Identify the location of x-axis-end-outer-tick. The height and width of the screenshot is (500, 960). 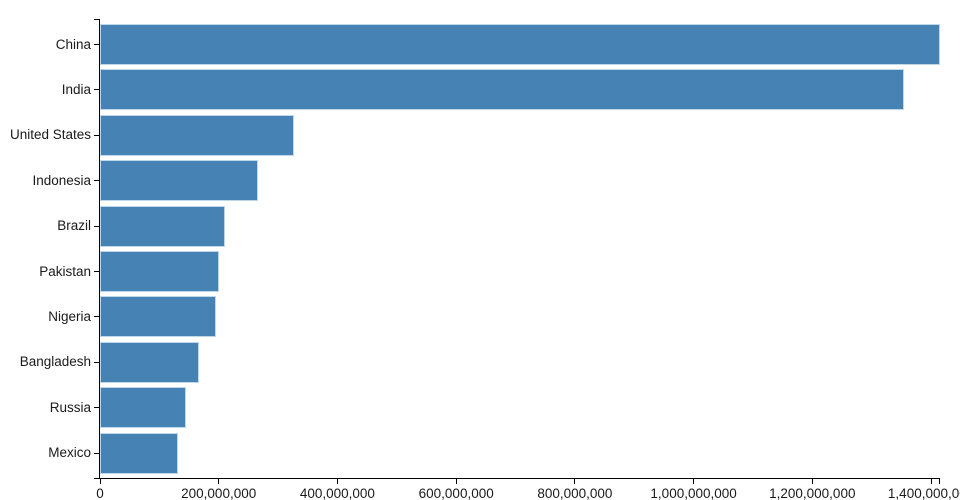
(939, 481).